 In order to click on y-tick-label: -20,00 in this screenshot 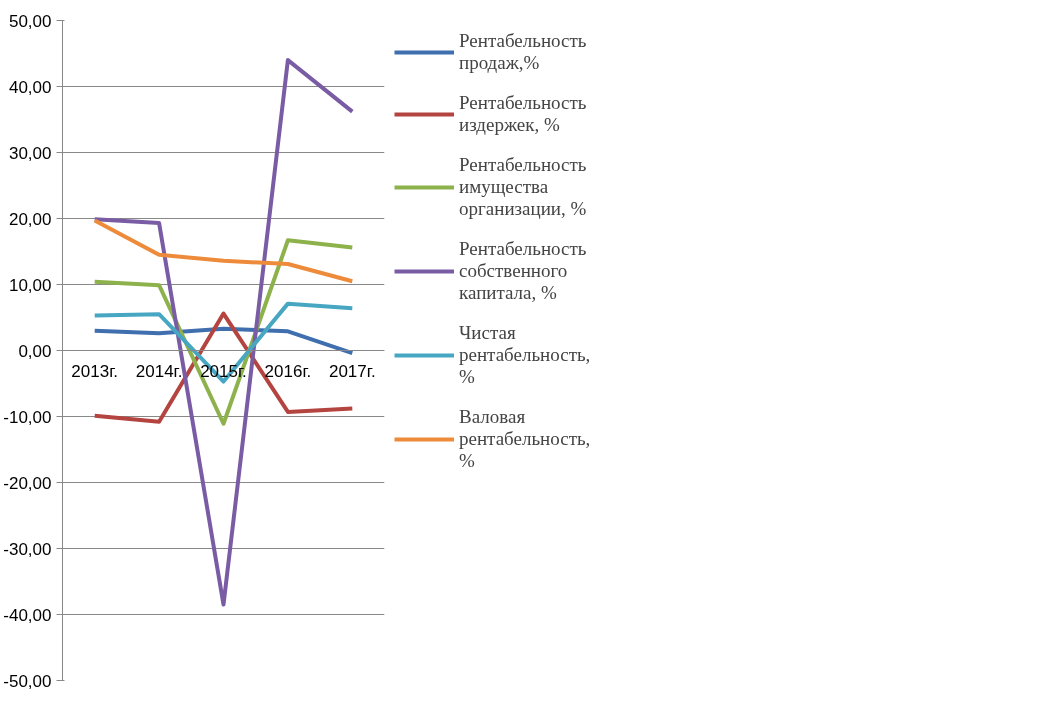, I will do `click(27, 483)`.